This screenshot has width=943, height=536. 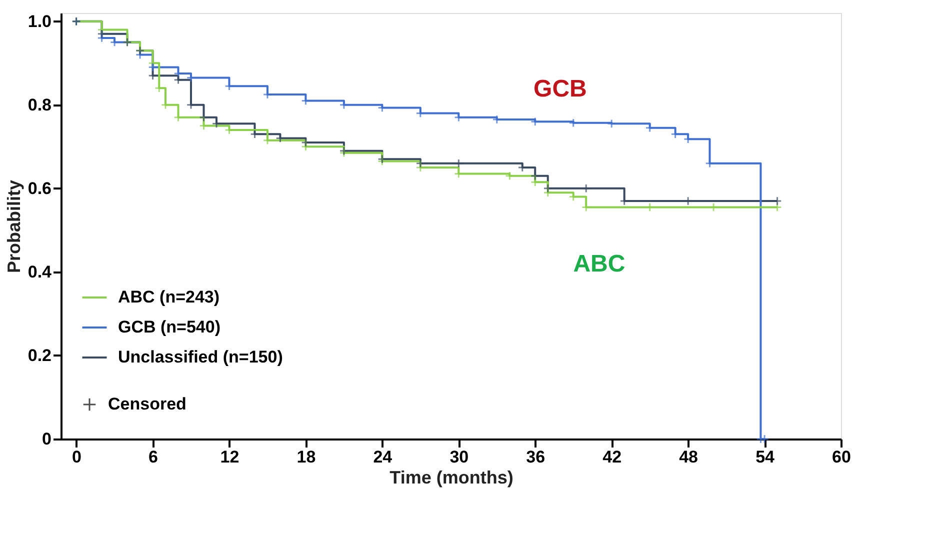 I want to click on y-axis-title: Probability, so click(x=14, y=227).